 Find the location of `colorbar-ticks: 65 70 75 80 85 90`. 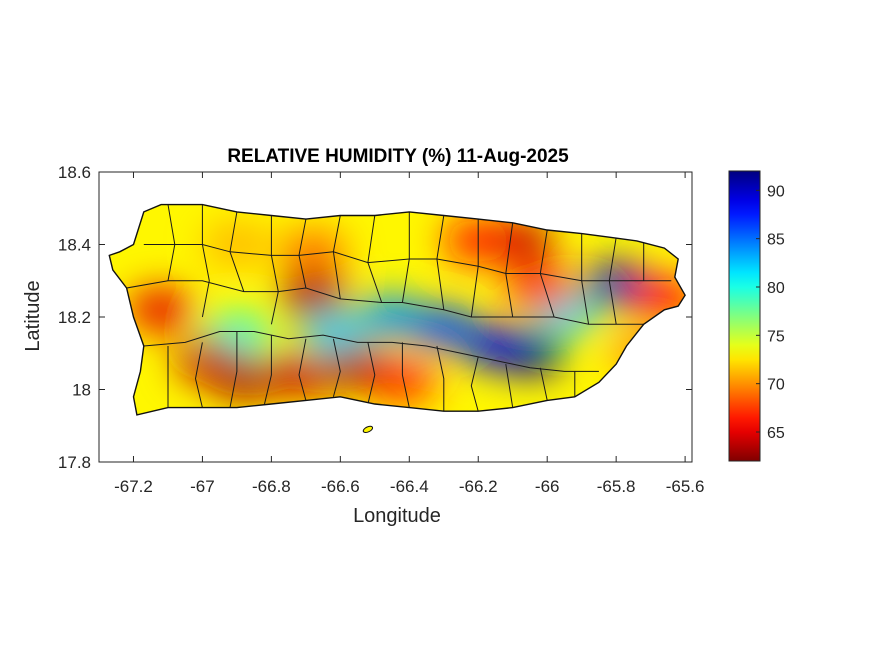

colorbar-ticks: 65 70 75 80 85 90 is located at coordinates (770, 312).